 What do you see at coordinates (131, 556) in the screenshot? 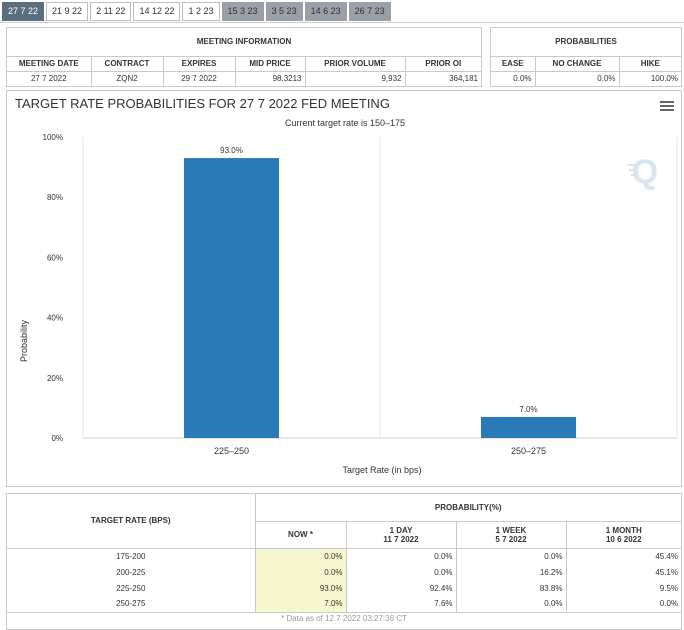
I see `rate-cell: 175-200` at bounding box center [131, 556].